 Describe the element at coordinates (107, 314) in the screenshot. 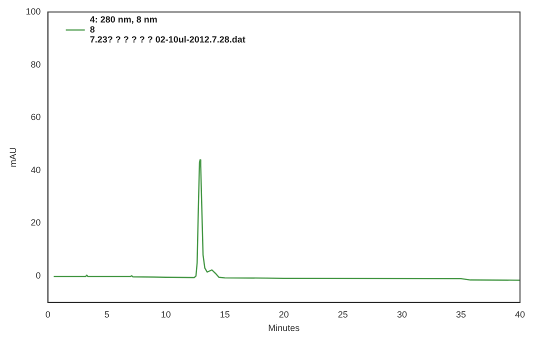

I see `x-tick-label: 5` at that location.